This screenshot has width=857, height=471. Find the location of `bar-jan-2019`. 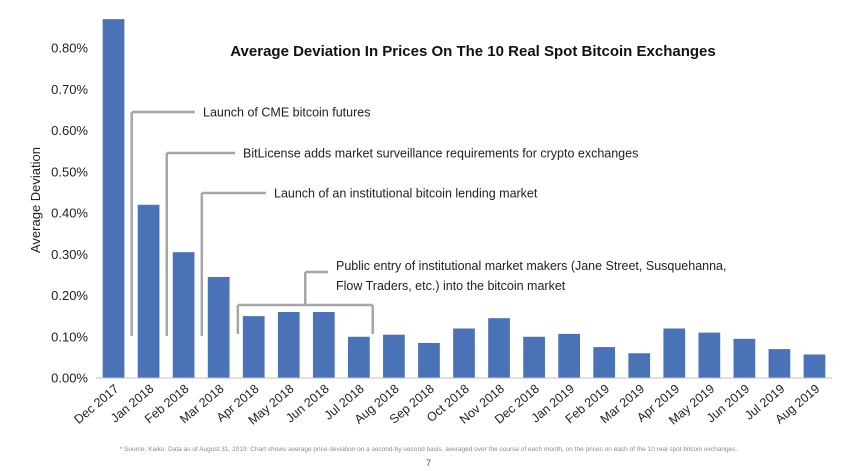

bar-jan-2019 is located at coordinates (569, 355).